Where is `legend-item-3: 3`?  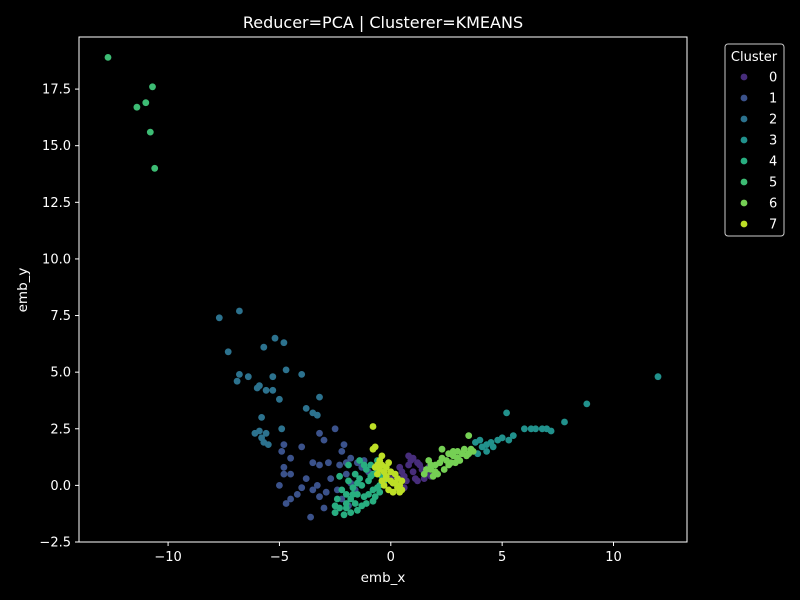
legend-item-3: 3 is located at coordinates (758, 141).